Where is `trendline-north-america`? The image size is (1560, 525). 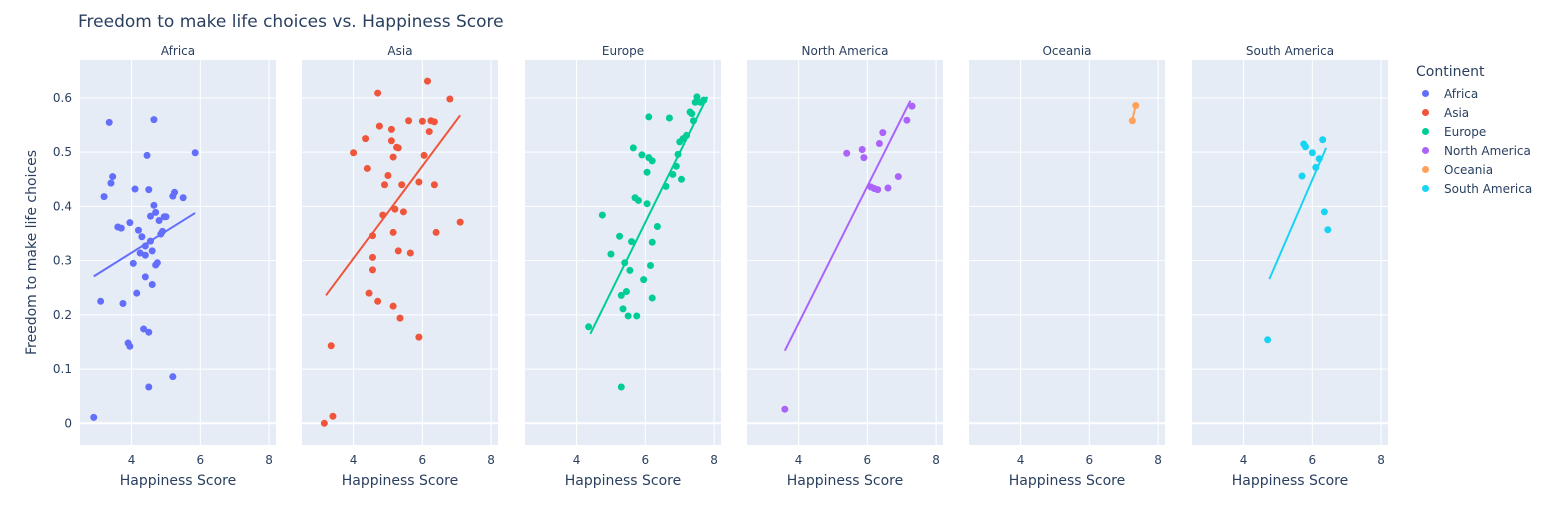 trendline-north-america is located at coordinates (847, 226).